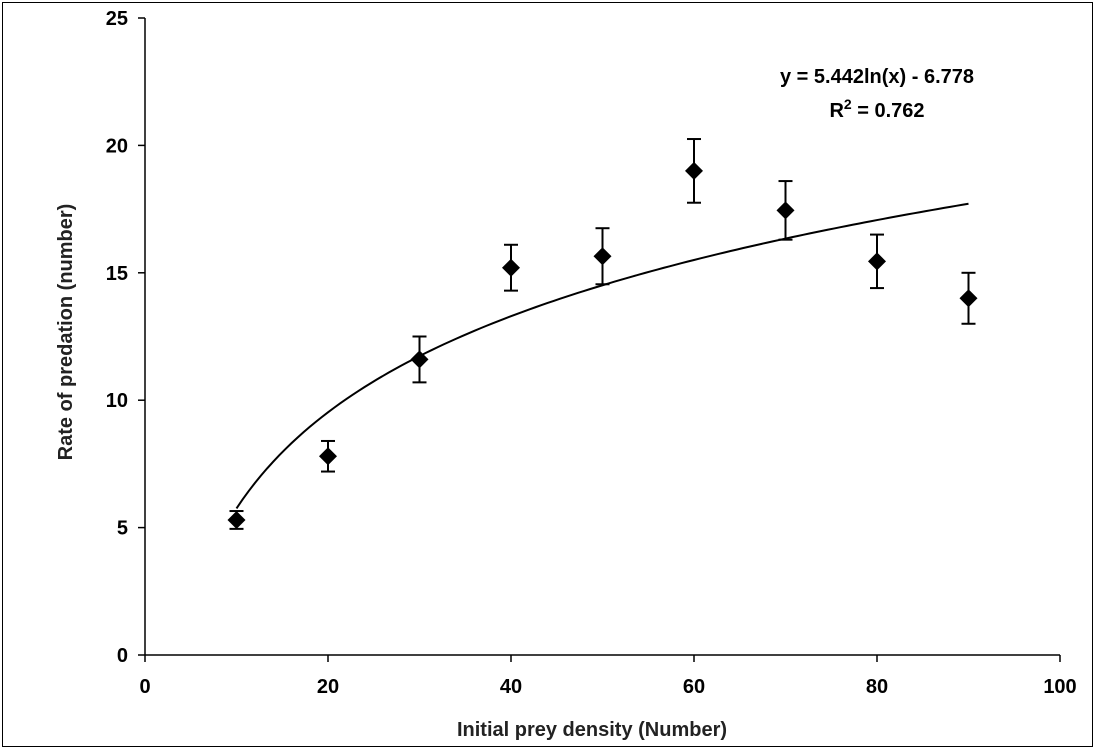 The image size is (1097, 751). I want to click on y-tick-label: 10, so click(117, 401).